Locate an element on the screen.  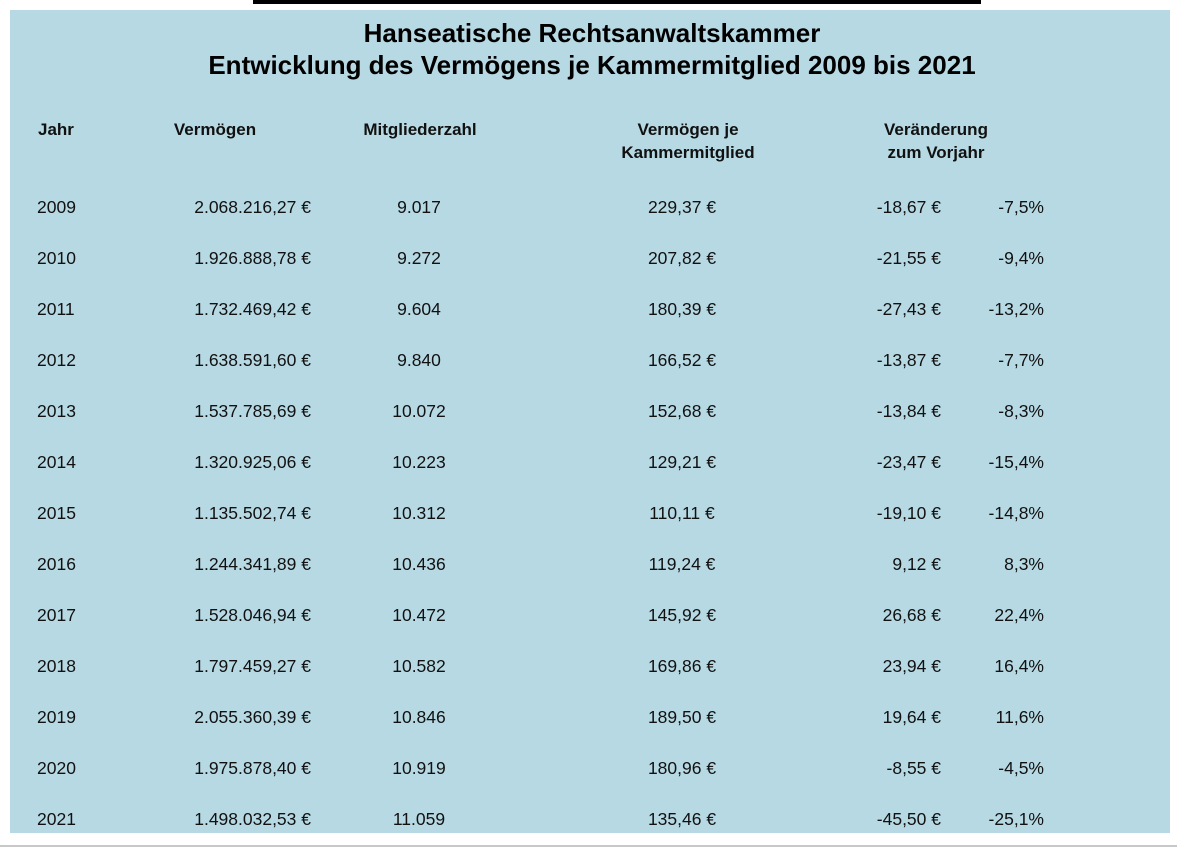
cell-mitgliederzahl: 10.582 is located at coordinates (419, 666).